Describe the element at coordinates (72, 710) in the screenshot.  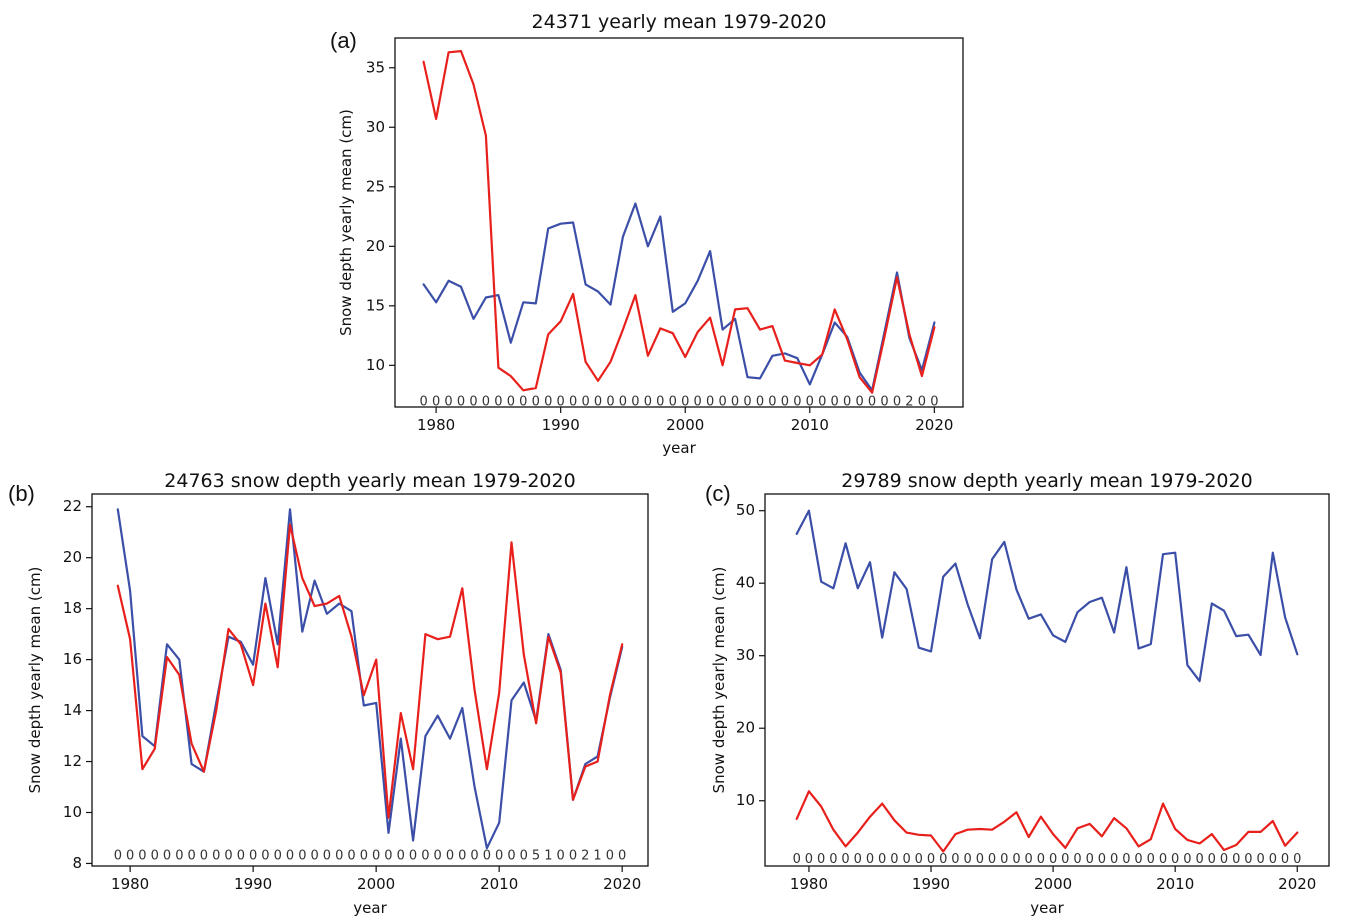
I see `y-tick-label: 14` at that location.